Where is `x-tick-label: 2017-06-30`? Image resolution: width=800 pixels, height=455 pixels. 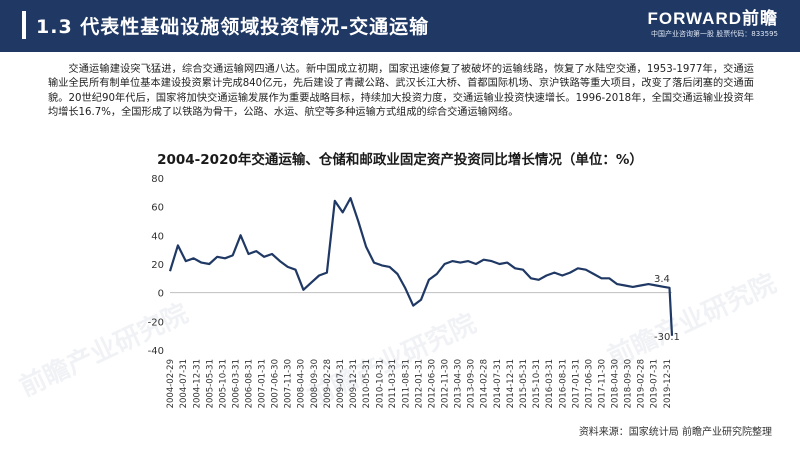 x-tick-label: 2017-06-30 is located at coordinates (589, 383).